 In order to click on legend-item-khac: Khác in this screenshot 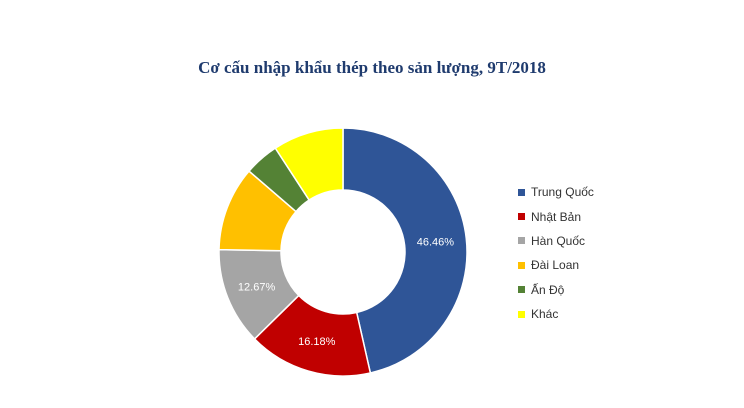, I will do `click(556, 314)`.